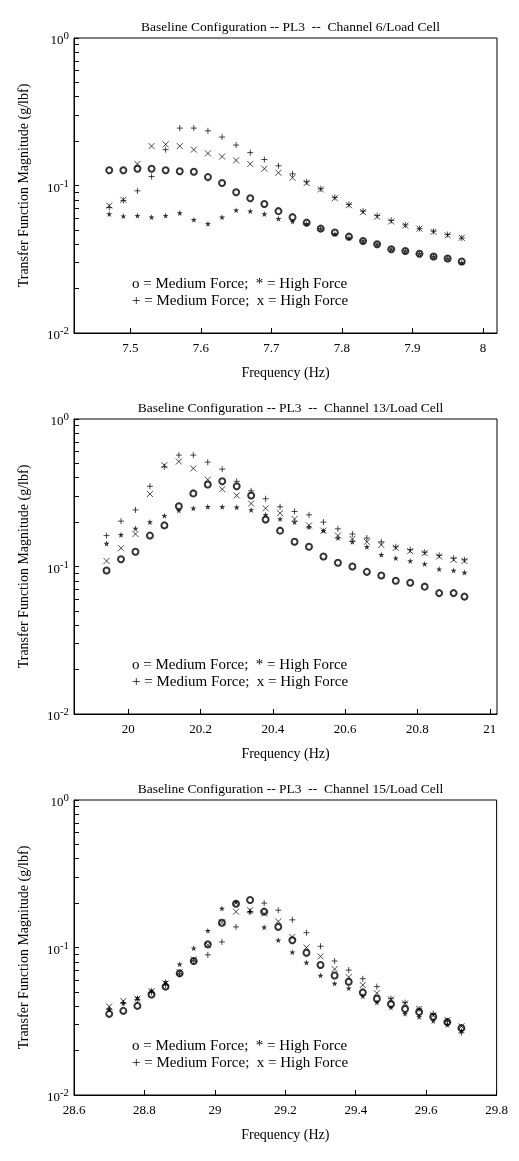 Image resolution: width=519 pixels, height=1161 pixels. What do you see at coordinates (144, 1109) in the screenshot?
I see `x-tick-label: 28.8` at bounding box center [144, 1109].